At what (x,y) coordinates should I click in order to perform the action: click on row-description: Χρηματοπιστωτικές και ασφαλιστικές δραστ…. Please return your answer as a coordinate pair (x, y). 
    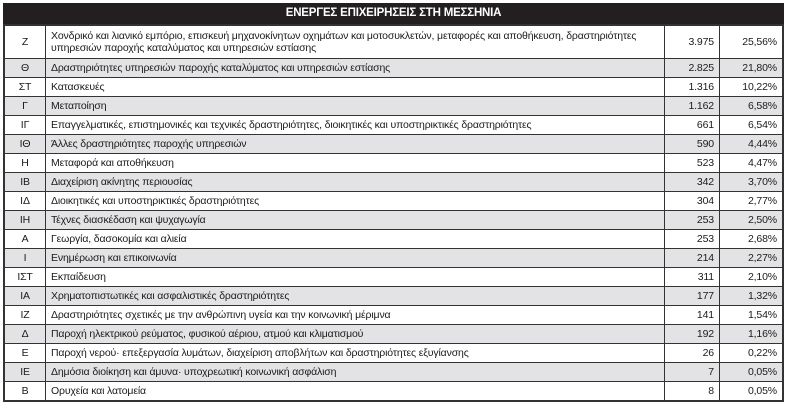
    Looking at the image, I should click on (355, 296).